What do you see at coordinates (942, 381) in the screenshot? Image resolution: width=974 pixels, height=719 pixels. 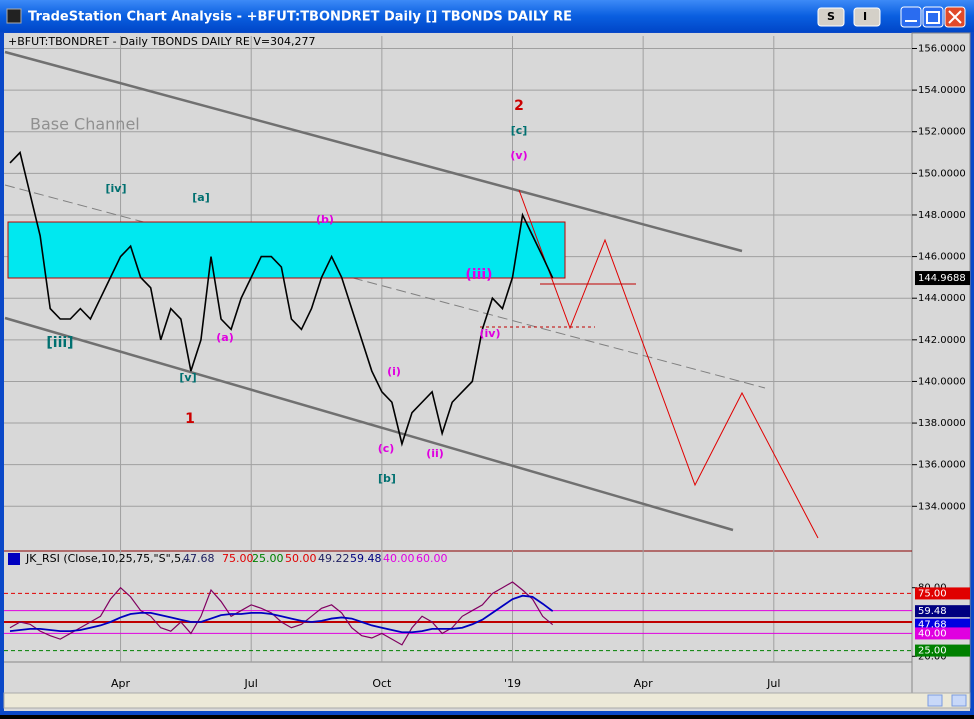 I see `y-tick-label: 140.0000` at bounding box center [942, 381].